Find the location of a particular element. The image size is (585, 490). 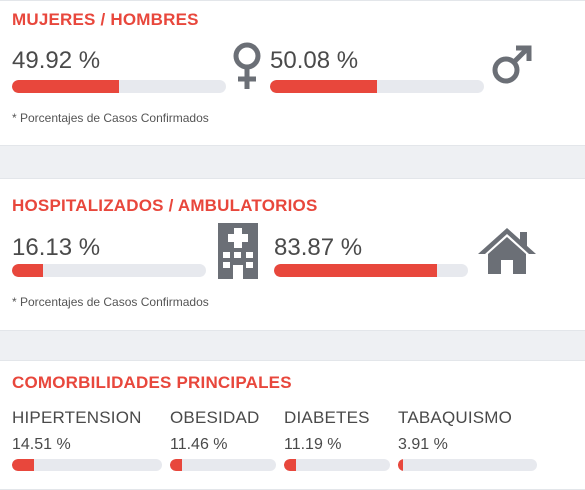

comorbidity-label: OBESIDAD is located at coordinates (215, 417).